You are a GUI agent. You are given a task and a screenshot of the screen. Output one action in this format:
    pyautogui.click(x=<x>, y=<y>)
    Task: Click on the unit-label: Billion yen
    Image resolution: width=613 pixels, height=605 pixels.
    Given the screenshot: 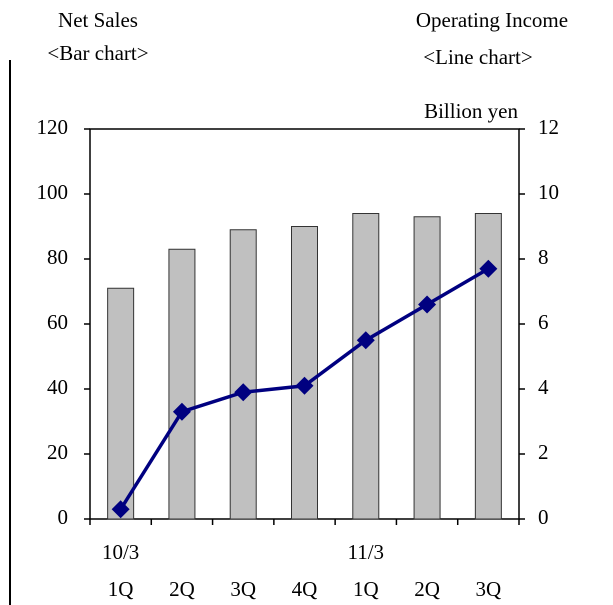 What is the action you would take?
    pyautogui.click(x=471, y=111)
    